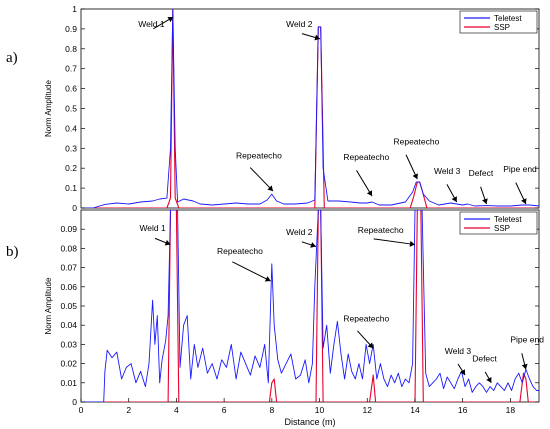  I want to click on x-tick-label: 12, so click(368, 410).